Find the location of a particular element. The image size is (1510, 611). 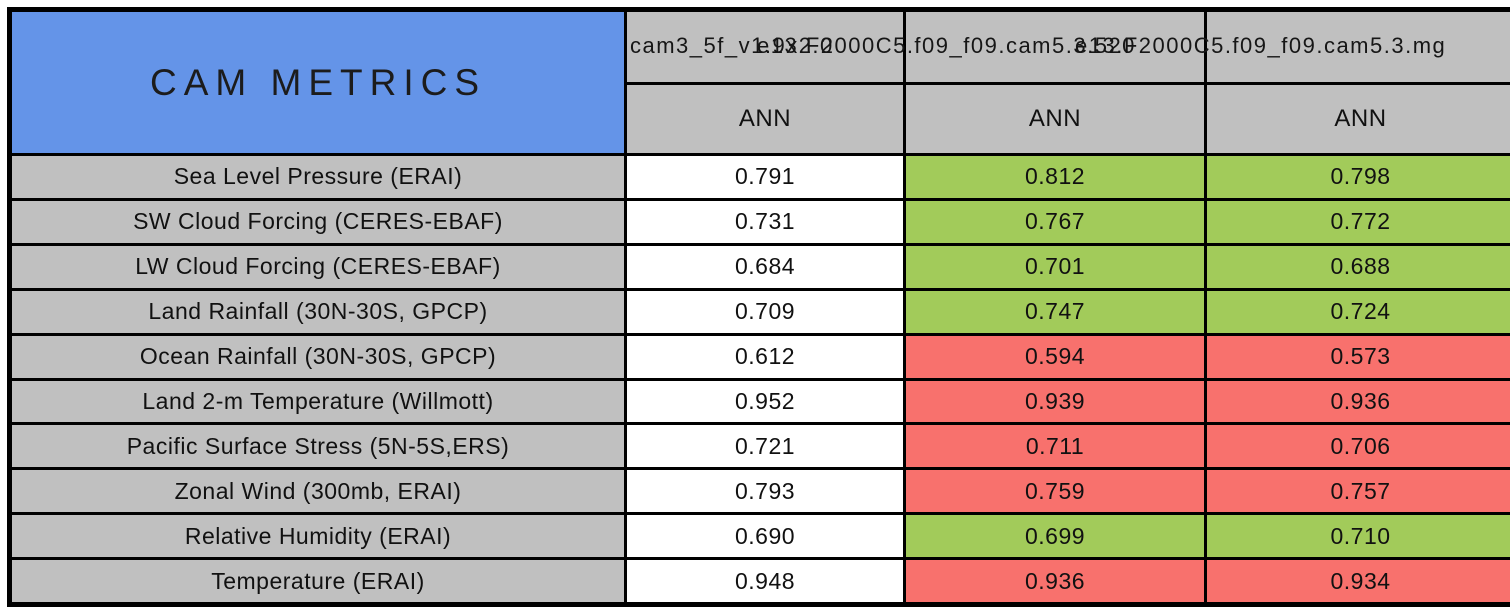

metric-value-cell: 0.934 is located at coordinates (1358, 581).